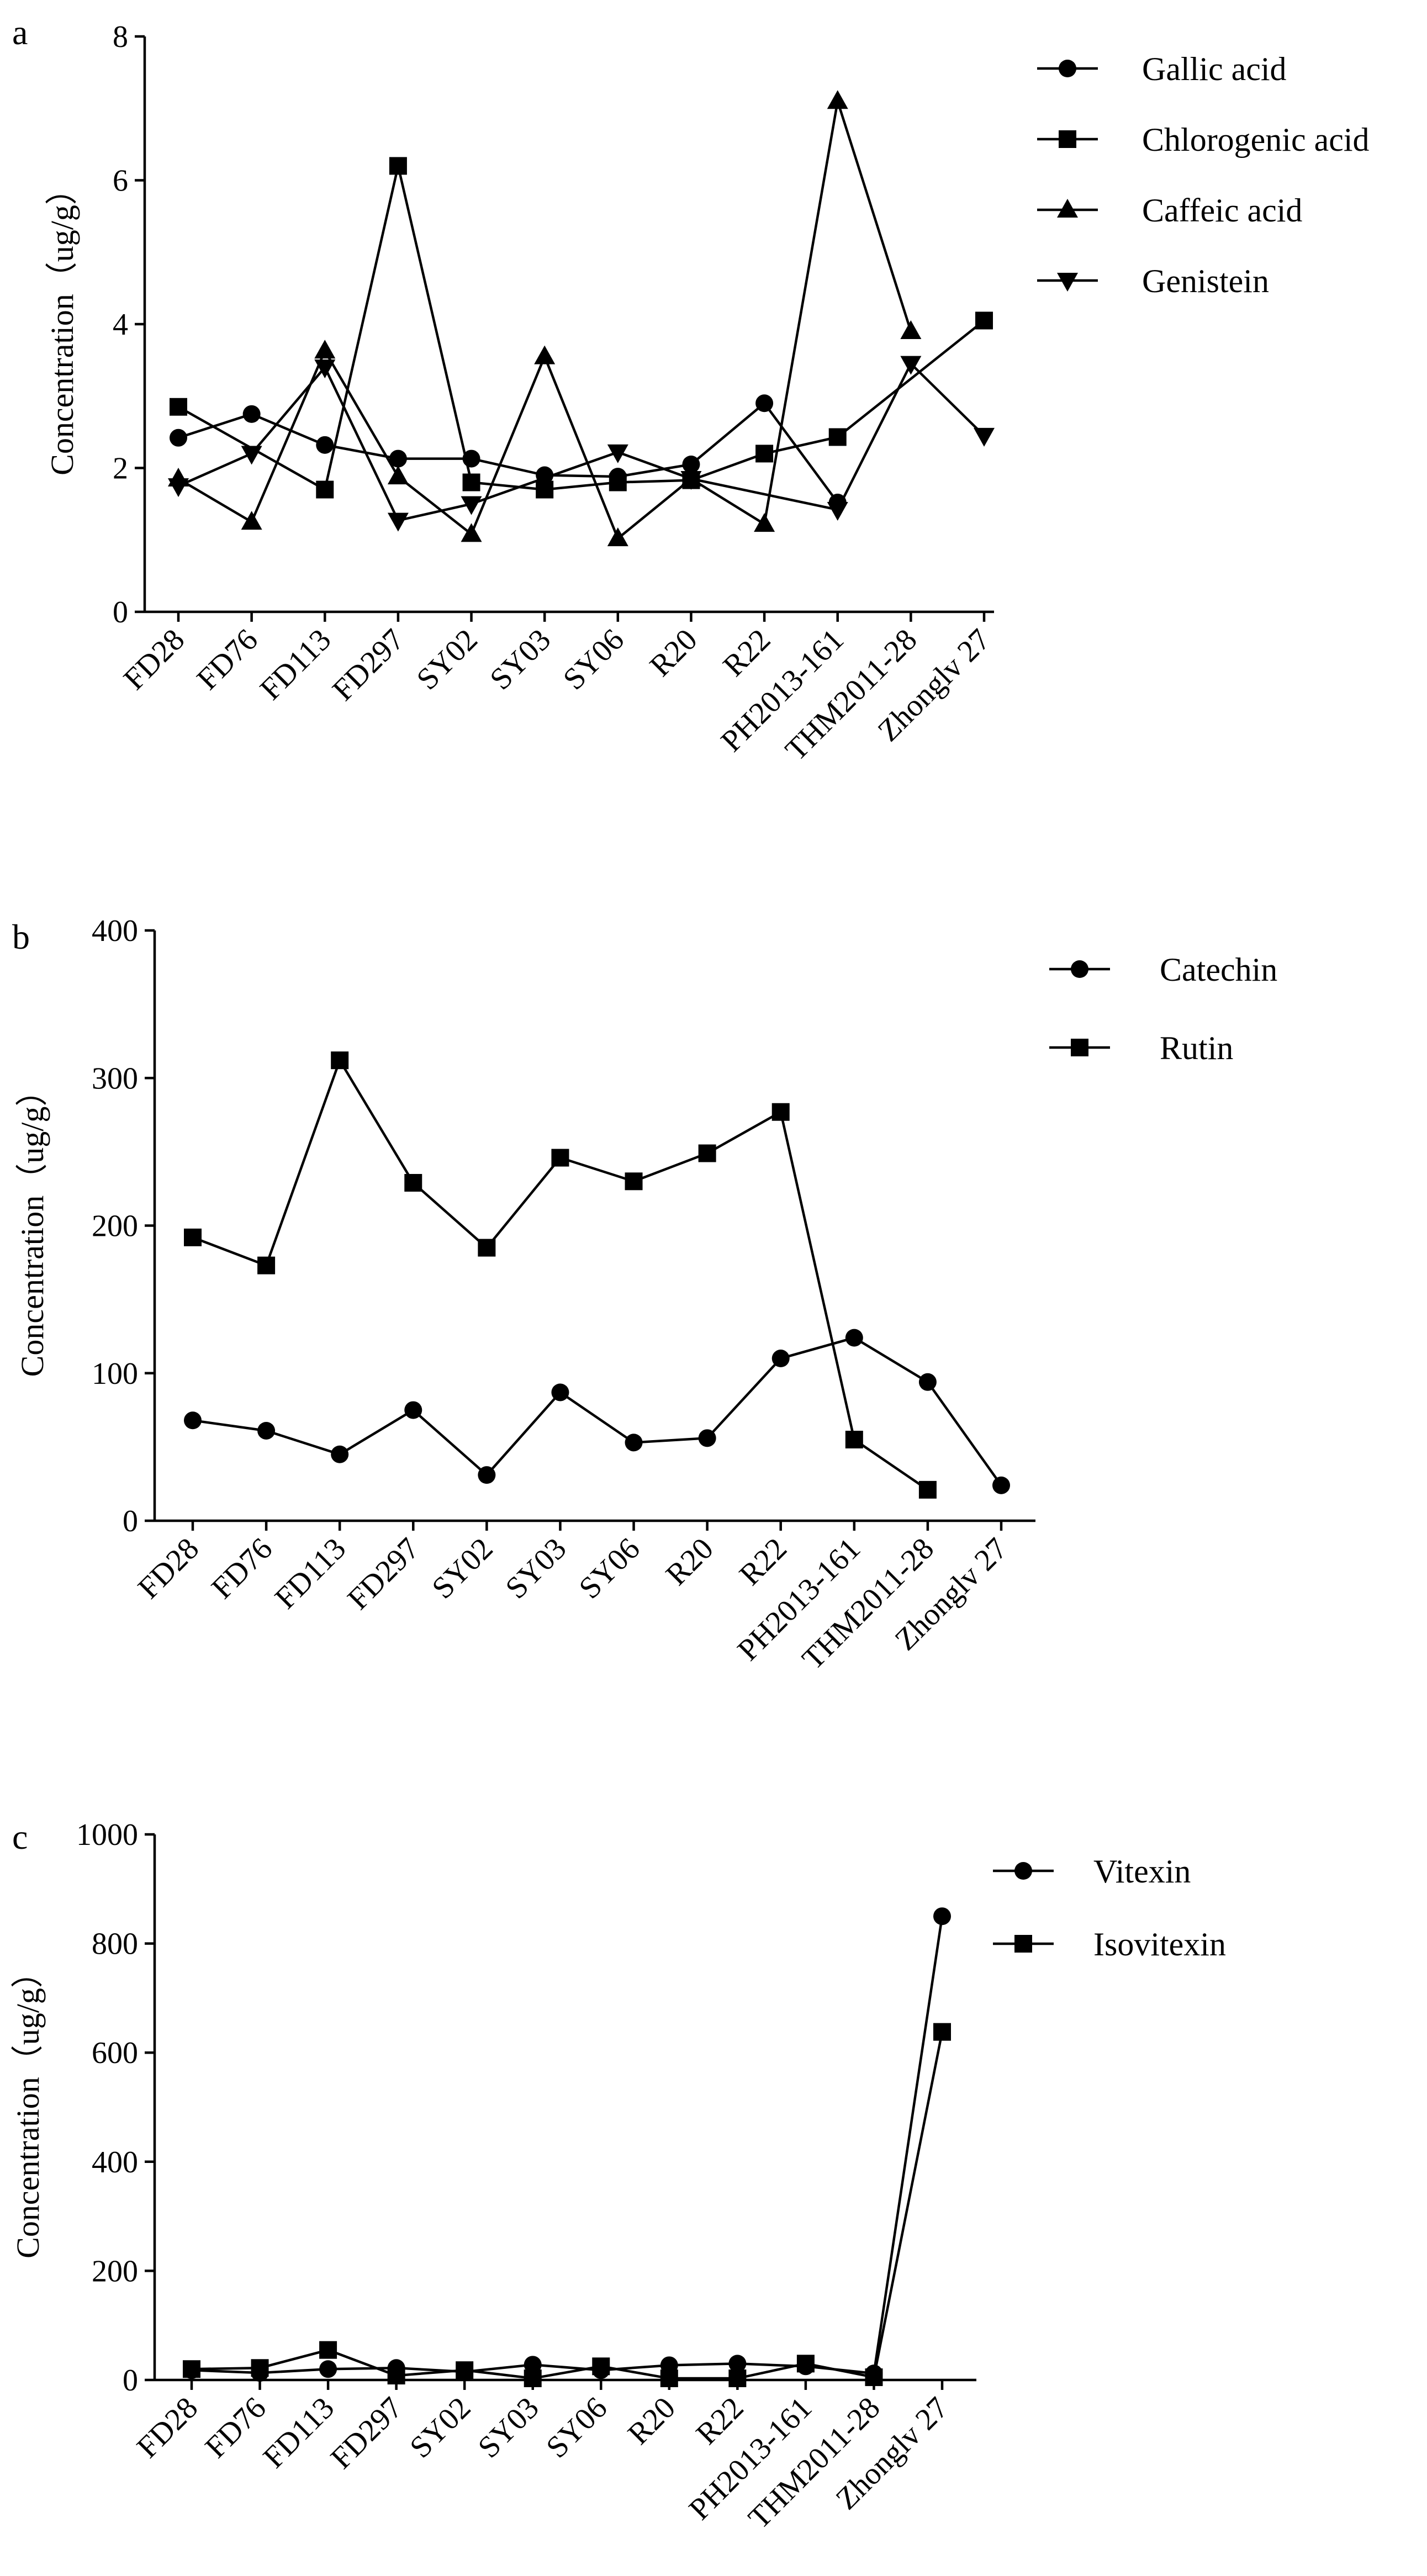 The image size is (1427, 2576). I want to click on chart-c-y-tick-label: 1000, so click(107, 1835).